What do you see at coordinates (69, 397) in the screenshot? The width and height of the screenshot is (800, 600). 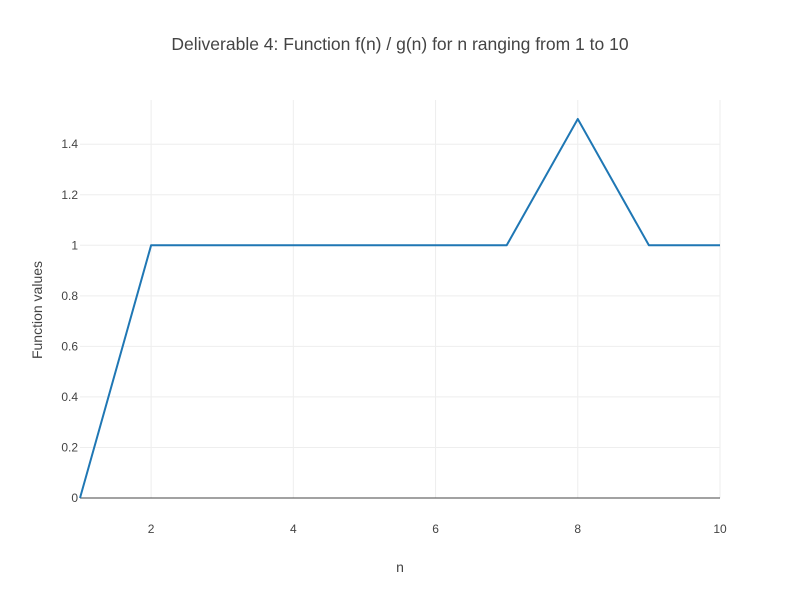 I see `y-tick-label: 0.4` at bounding box center [69, 397].